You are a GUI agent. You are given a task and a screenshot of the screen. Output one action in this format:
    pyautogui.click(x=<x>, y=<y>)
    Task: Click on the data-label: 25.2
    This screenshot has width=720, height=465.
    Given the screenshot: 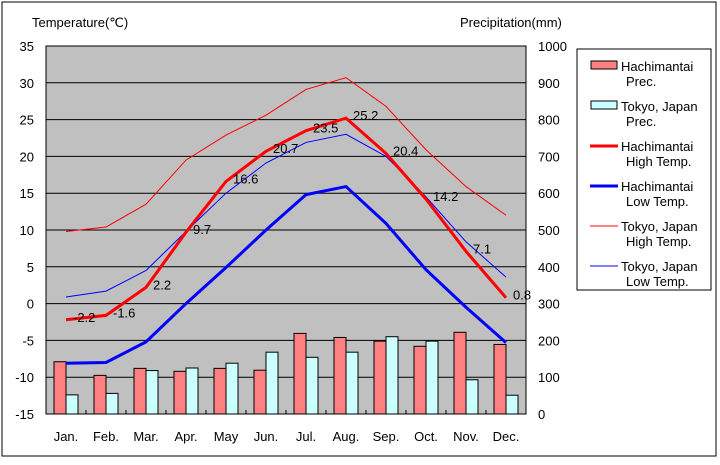 What is the action you would take?
    pyautogui.click(x=365, y=115)
    